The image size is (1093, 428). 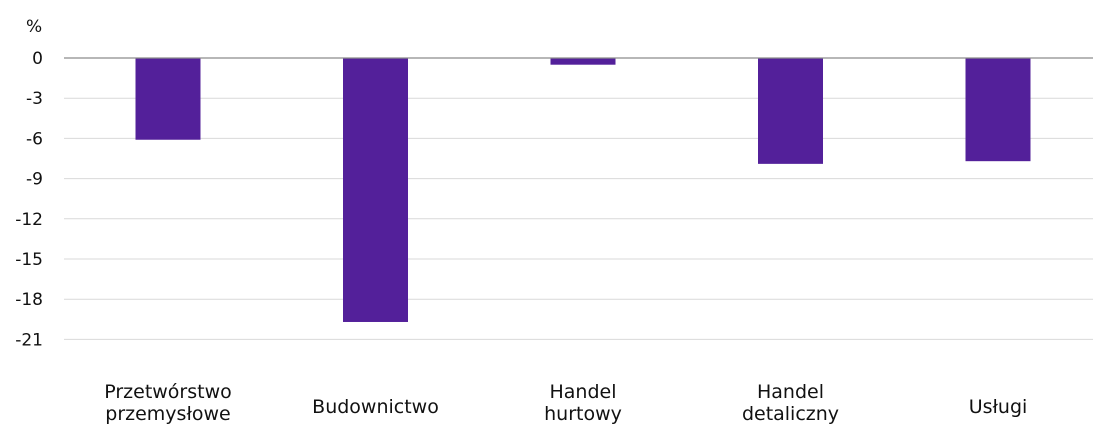 I want to click on y-tick-label: 0, so click(x=37, y=59).